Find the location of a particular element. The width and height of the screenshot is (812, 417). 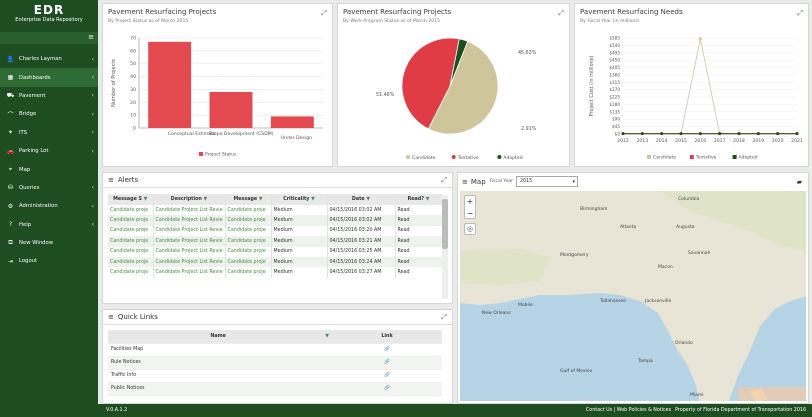

data-label: 45.63% is located at coordinates (527, 53).